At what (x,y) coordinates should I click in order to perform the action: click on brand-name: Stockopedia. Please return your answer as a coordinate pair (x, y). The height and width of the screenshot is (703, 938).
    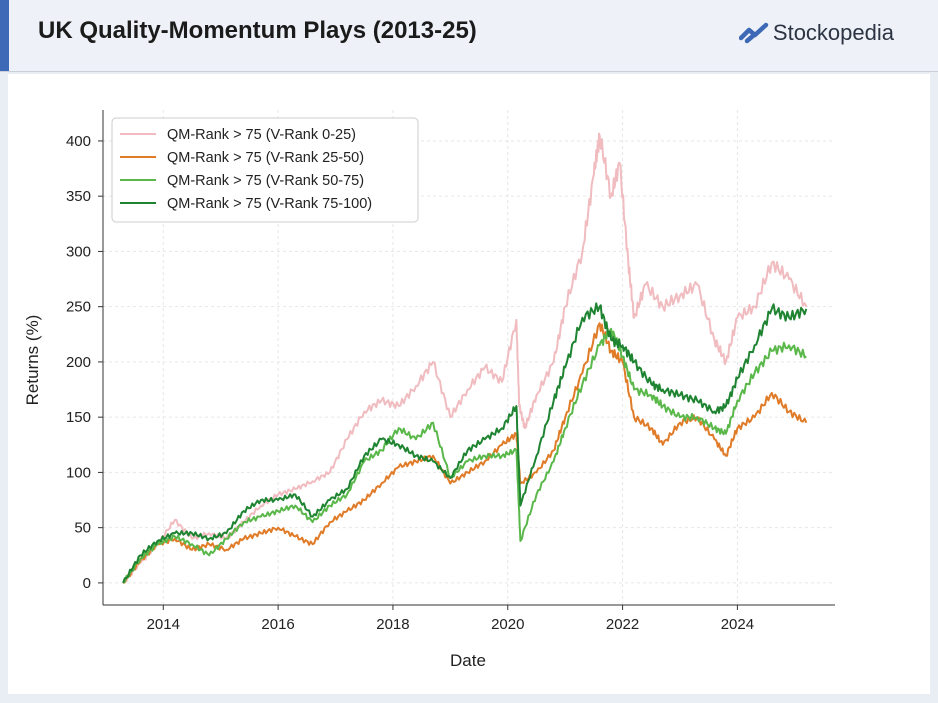
    Looking at the image, I should click on (833, 32).